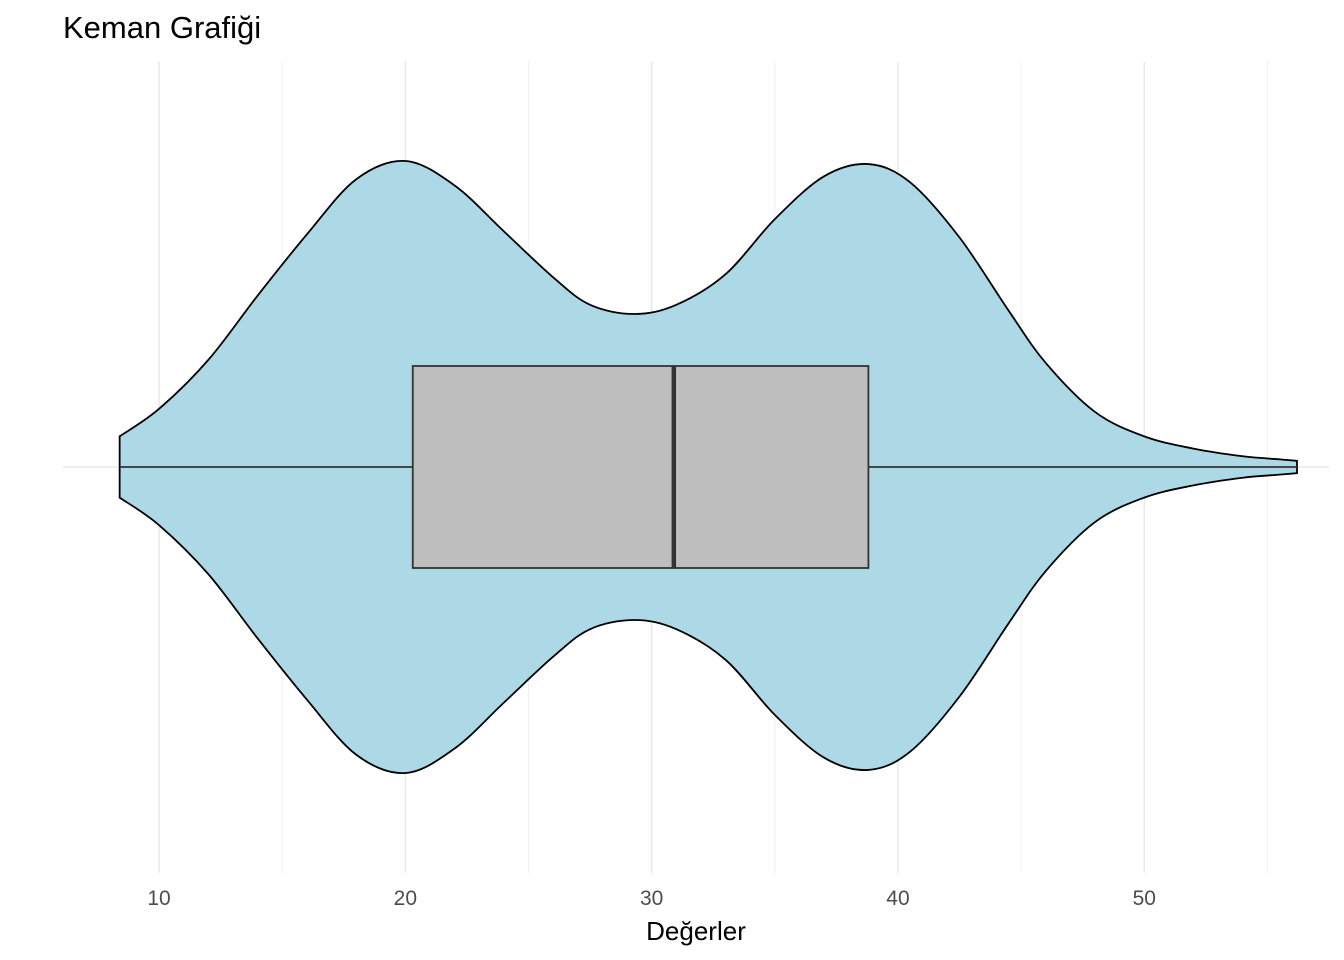  I want to click on x-tick-label: 50, so click(1144, 898).